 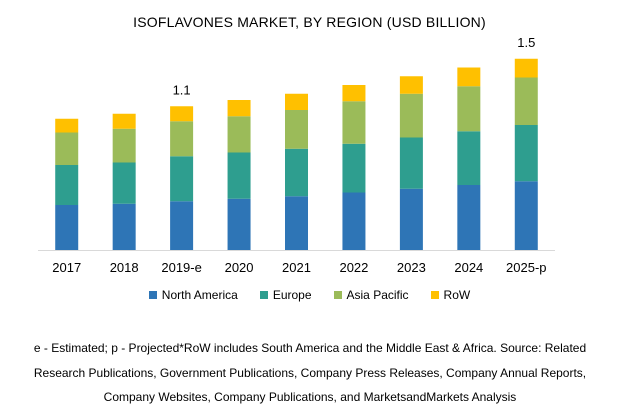 I want to click on legend-item-asia-pacific: Asia Pacific, so click(x=371, y=295).